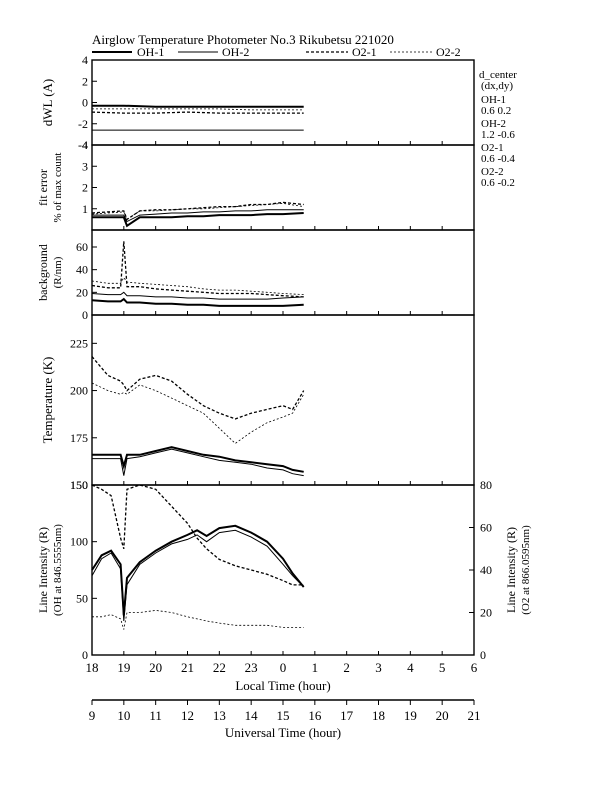 Image resolution: width=612 pixels, height=792 pixels. I want to click on local-time-tick-11: 5, so click(442, 667).